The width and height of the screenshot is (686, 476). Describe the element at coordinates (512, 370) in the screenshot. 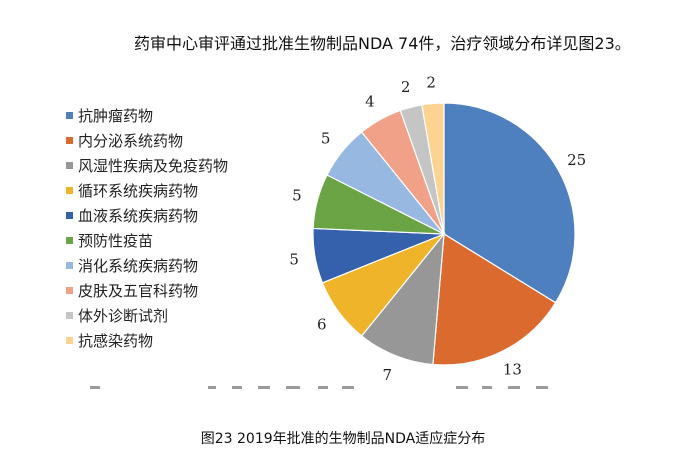

I see `slice-data-label: 13` at that location.